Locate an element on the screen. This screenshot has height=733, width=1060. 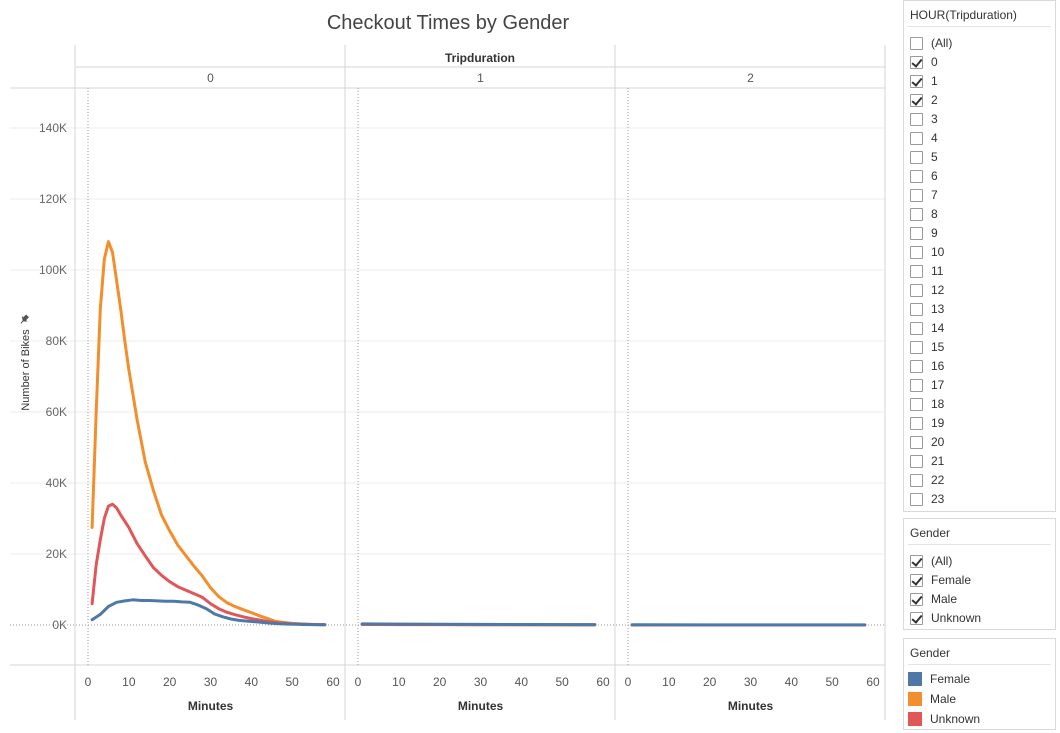
legend-item: Female is located at coordinates (939, 679).